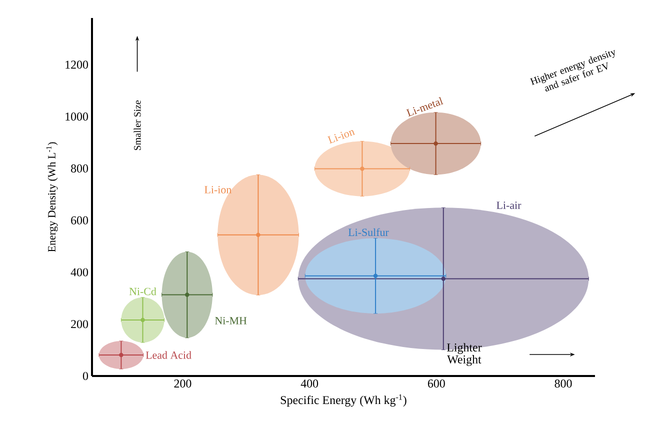 This screenshot has height=432, width=655. What do you see at coordinates (436, 384) in the screenshot?
I see `x-tick-label: 600` at bounding box center [436, 384].